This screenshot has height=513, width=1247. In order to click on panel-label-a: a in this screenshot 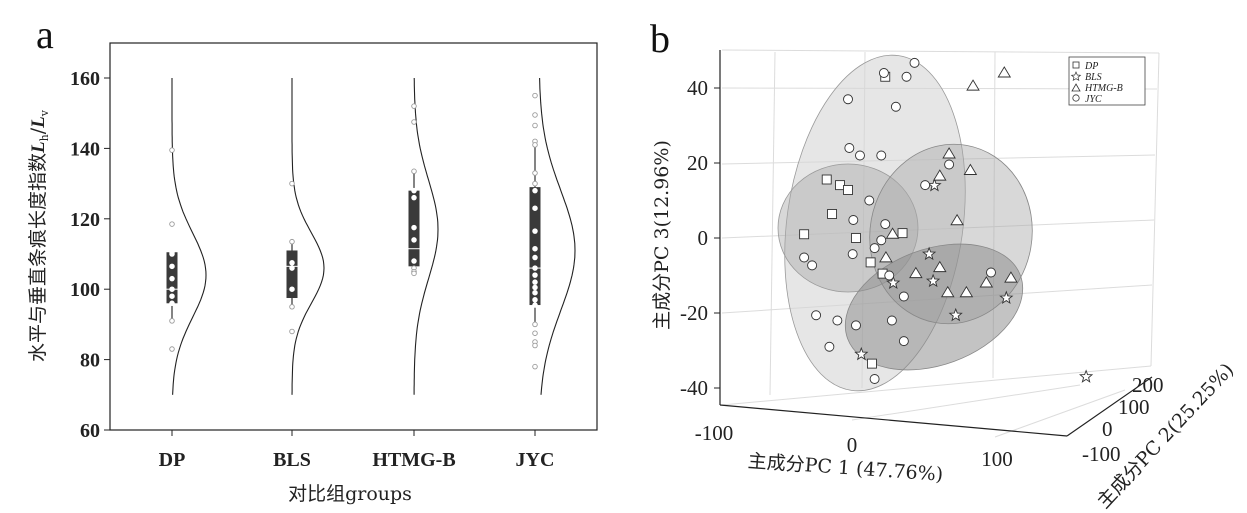, I will do `click(45, 34)`.